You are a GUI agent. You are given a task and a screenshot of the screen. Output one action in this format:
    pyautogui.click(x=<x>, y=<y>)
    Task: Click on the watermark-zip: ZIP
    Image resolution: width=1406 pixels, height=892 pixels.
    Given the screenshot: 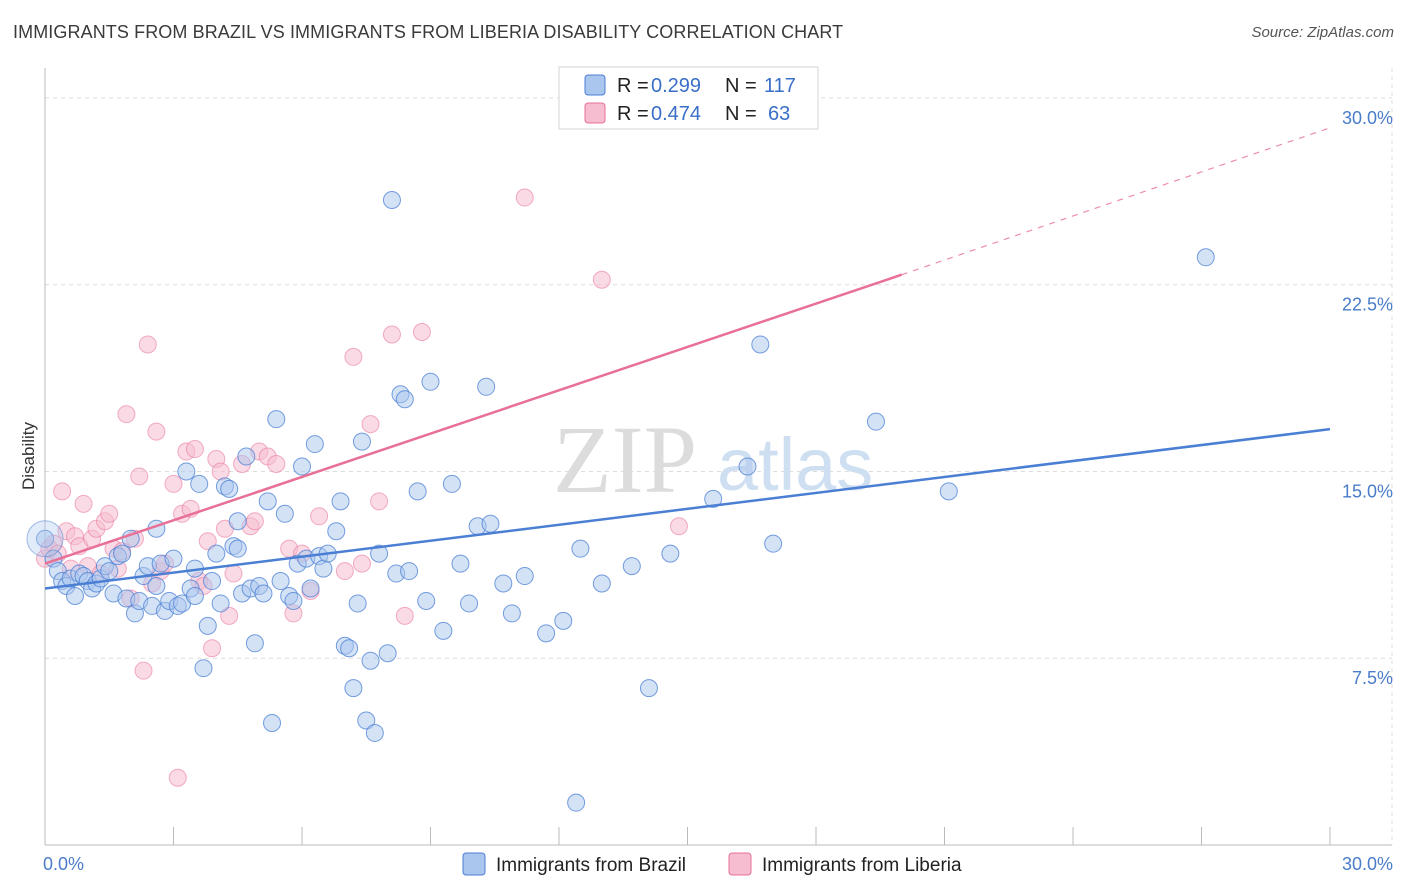 What is the action you would take?
    pyautogui.click(x=625, y=459)
    